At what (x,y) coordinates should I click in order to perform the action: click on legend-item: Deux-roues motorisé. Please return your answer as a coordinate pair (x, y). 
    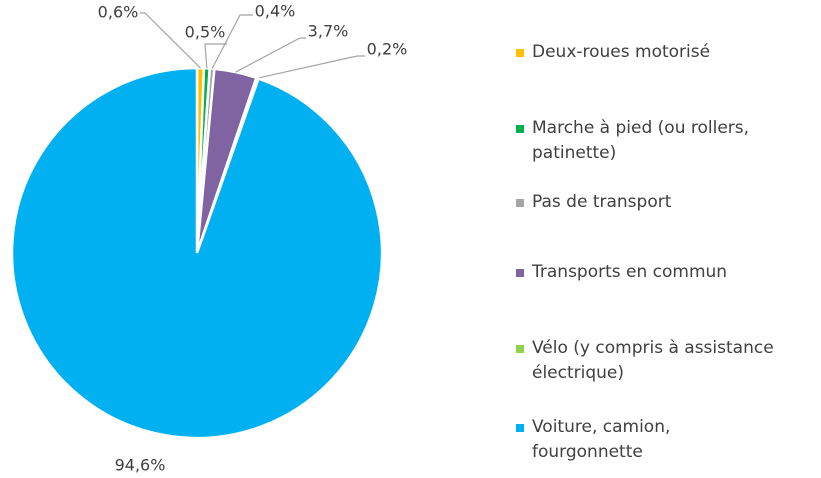
    Looking at the image, I should click on (661, 52).